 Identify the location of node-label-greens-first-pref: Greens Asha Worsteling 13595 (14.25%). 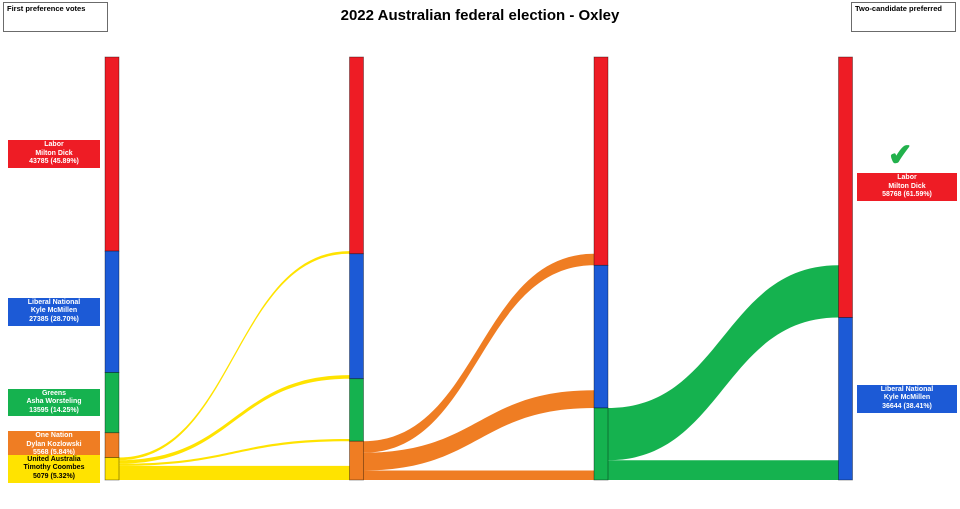
(54, 402).